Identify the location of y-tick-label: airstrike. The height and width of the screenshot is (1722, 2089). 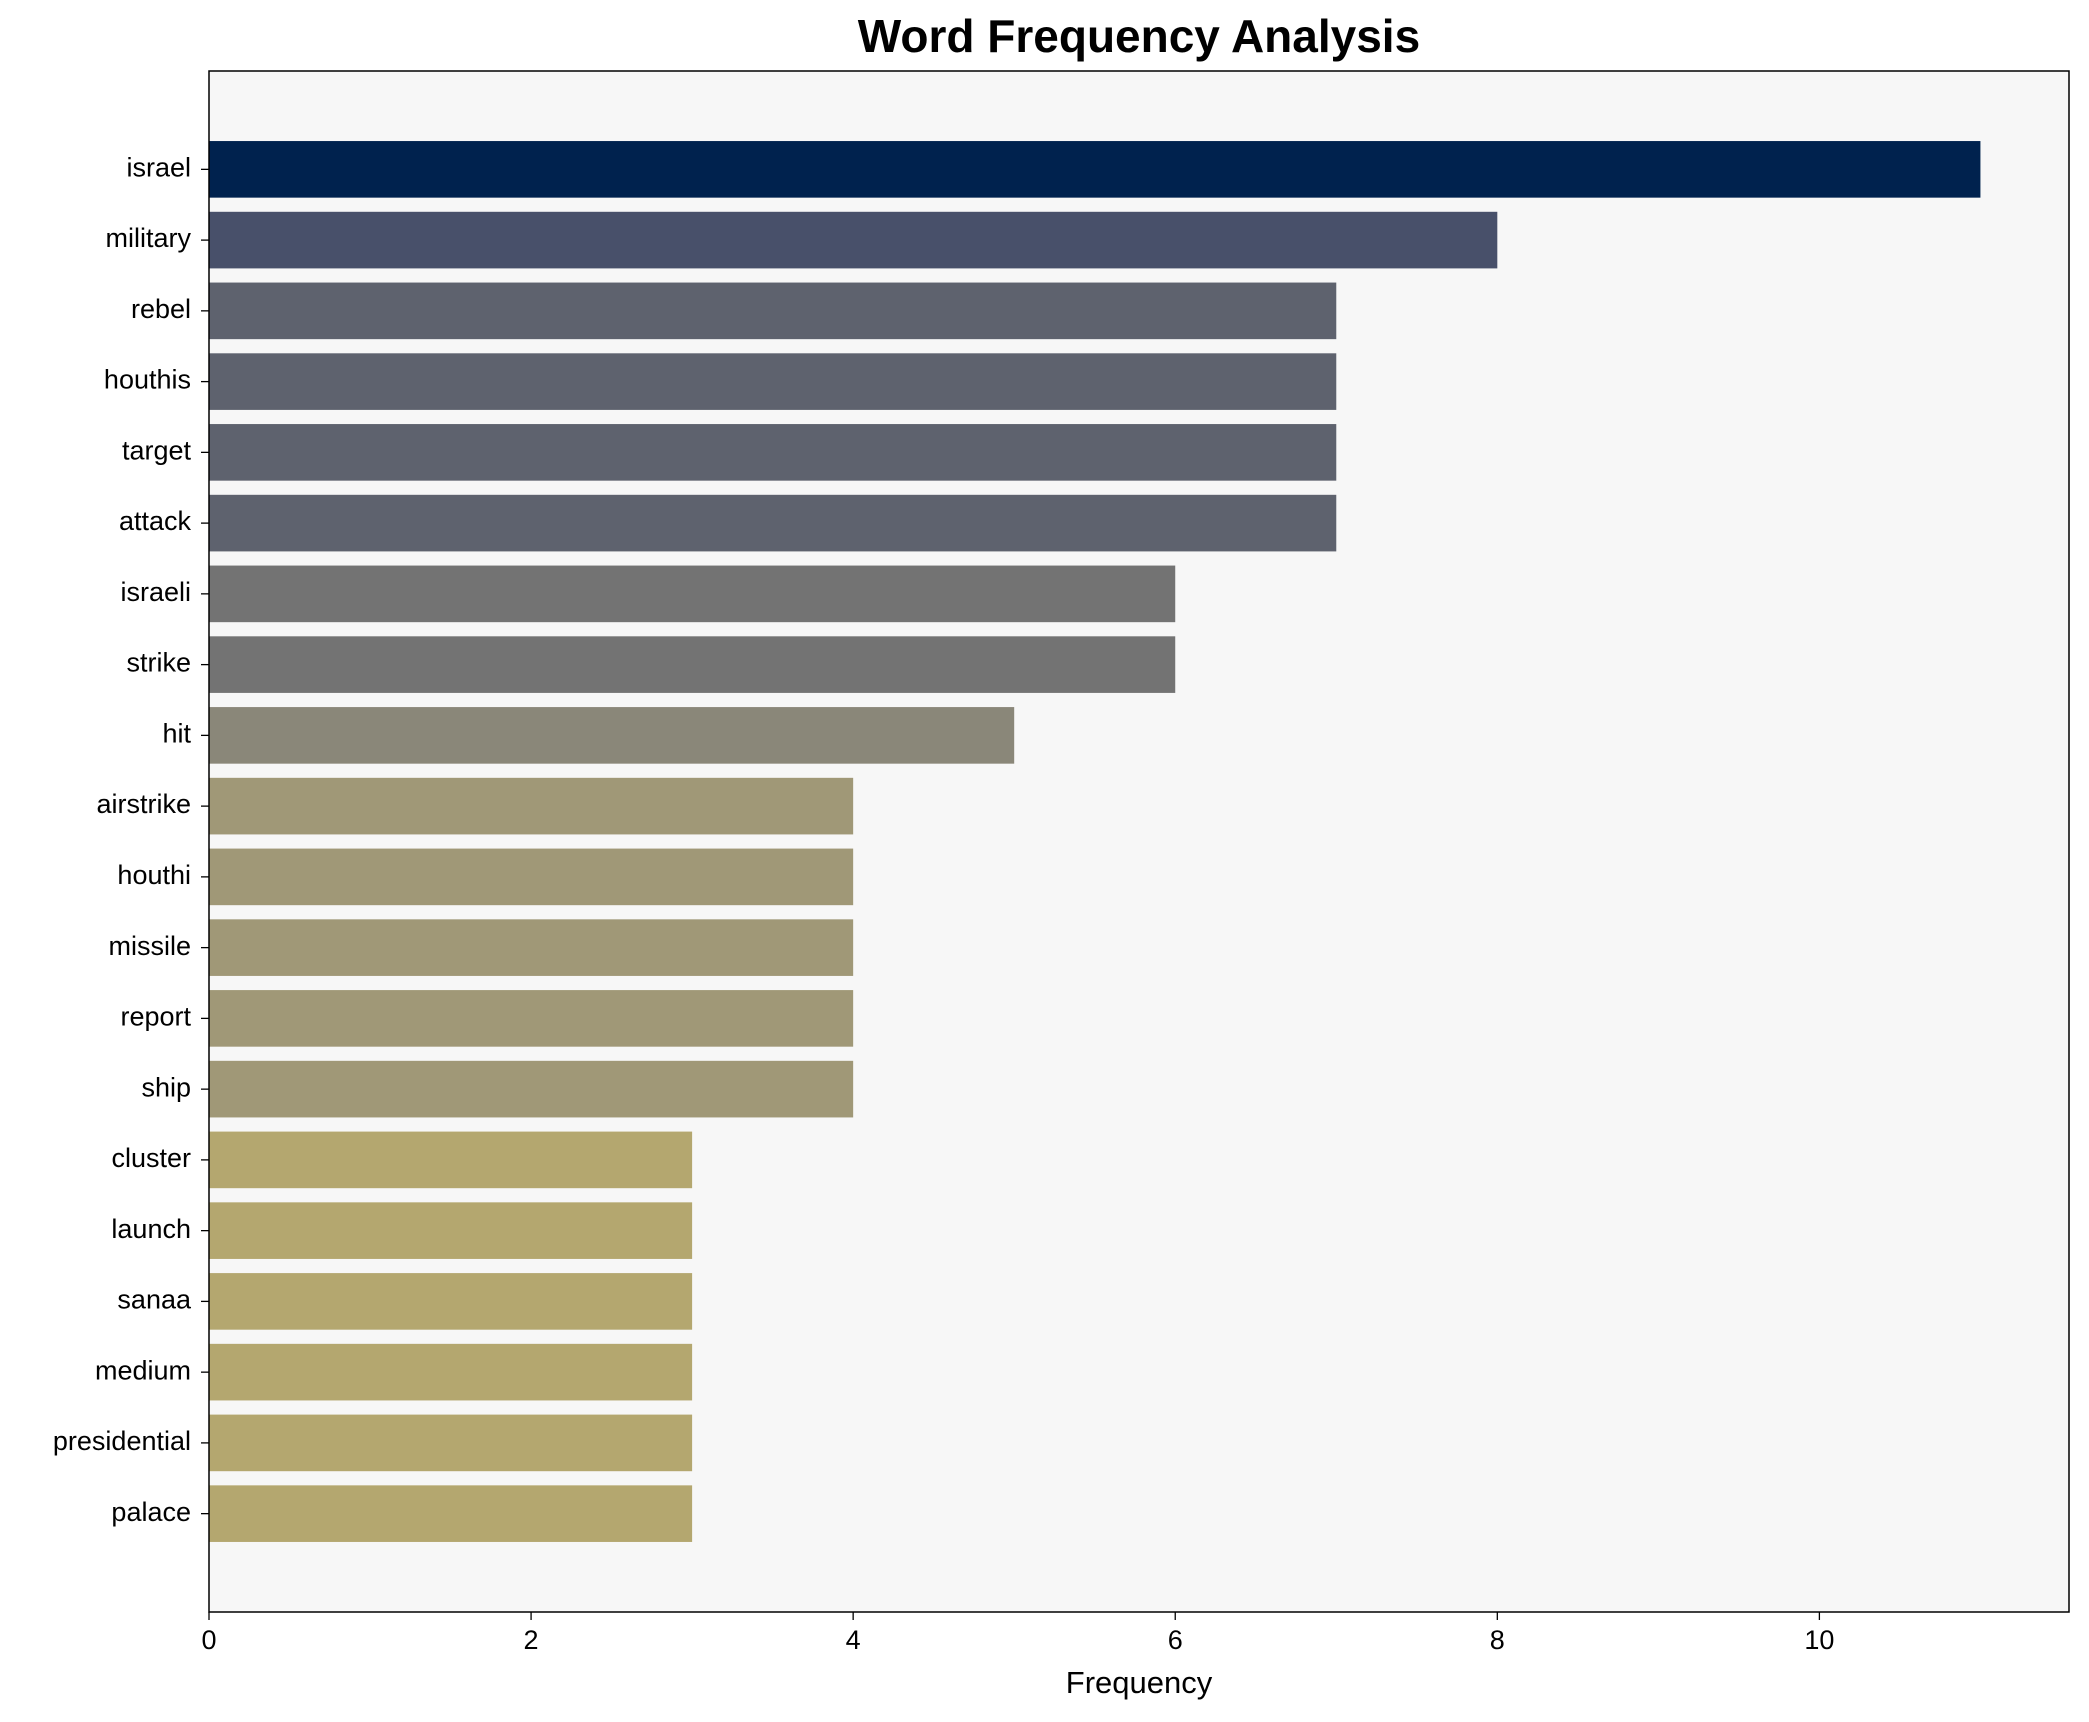
(143, 804).